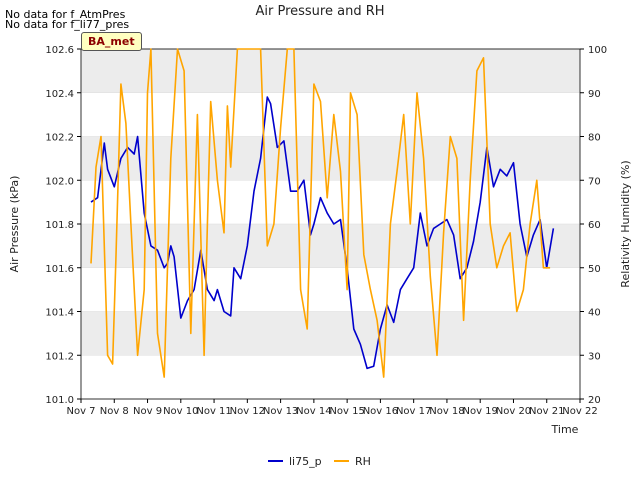 Image resolution: width=640 pixels, height=484 pixels. What do you see at coordinates (546, 411) in the screenshot?
I see `x-tick-label: Nov 21` at bounding box center [546, 411].